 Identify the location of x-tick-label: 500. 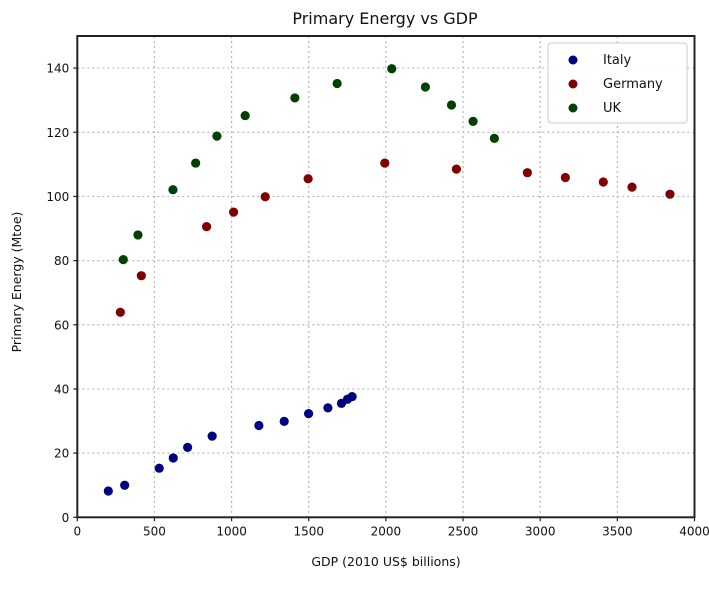
(154, 531).